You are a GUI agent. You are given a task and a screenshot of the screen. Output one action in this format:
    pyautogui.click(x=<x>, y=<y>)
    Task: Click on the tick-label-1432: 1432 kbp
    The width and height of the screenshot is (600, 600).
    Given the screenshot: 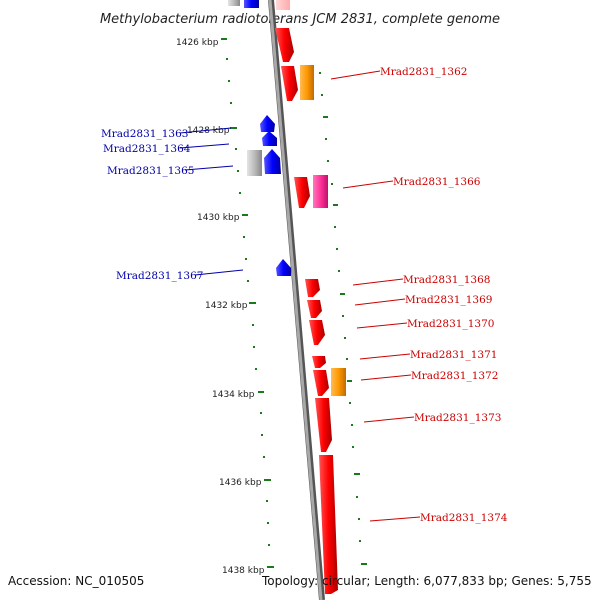 What is the action you would take?
    pyautogui.click(x=226, y=306)
    